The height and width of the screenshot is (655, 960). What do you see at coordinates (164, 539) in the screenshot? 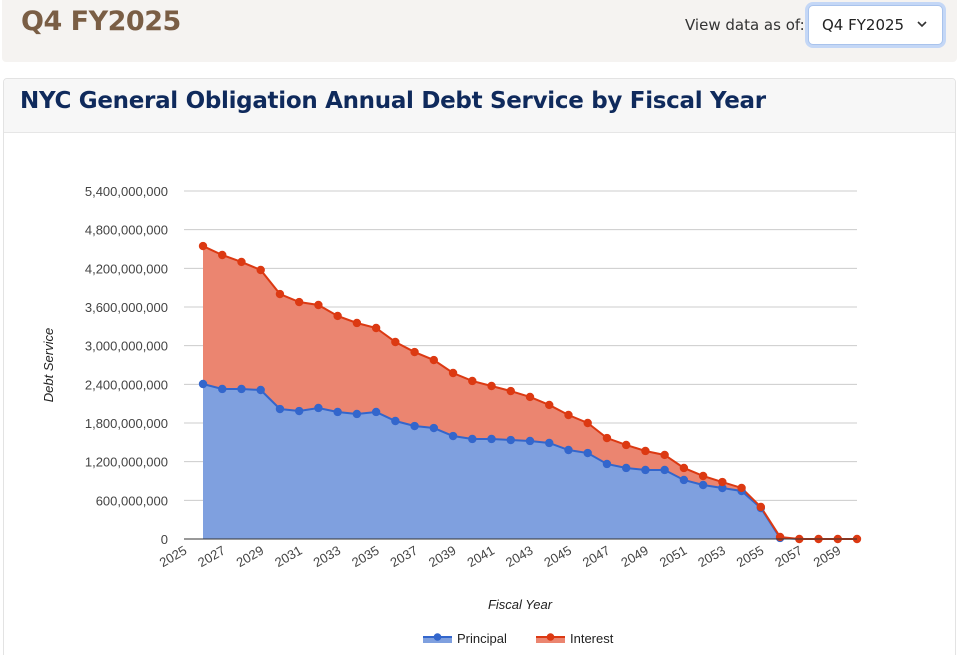
I see `y-tick-label: 0` at bounding box center [164, 539].